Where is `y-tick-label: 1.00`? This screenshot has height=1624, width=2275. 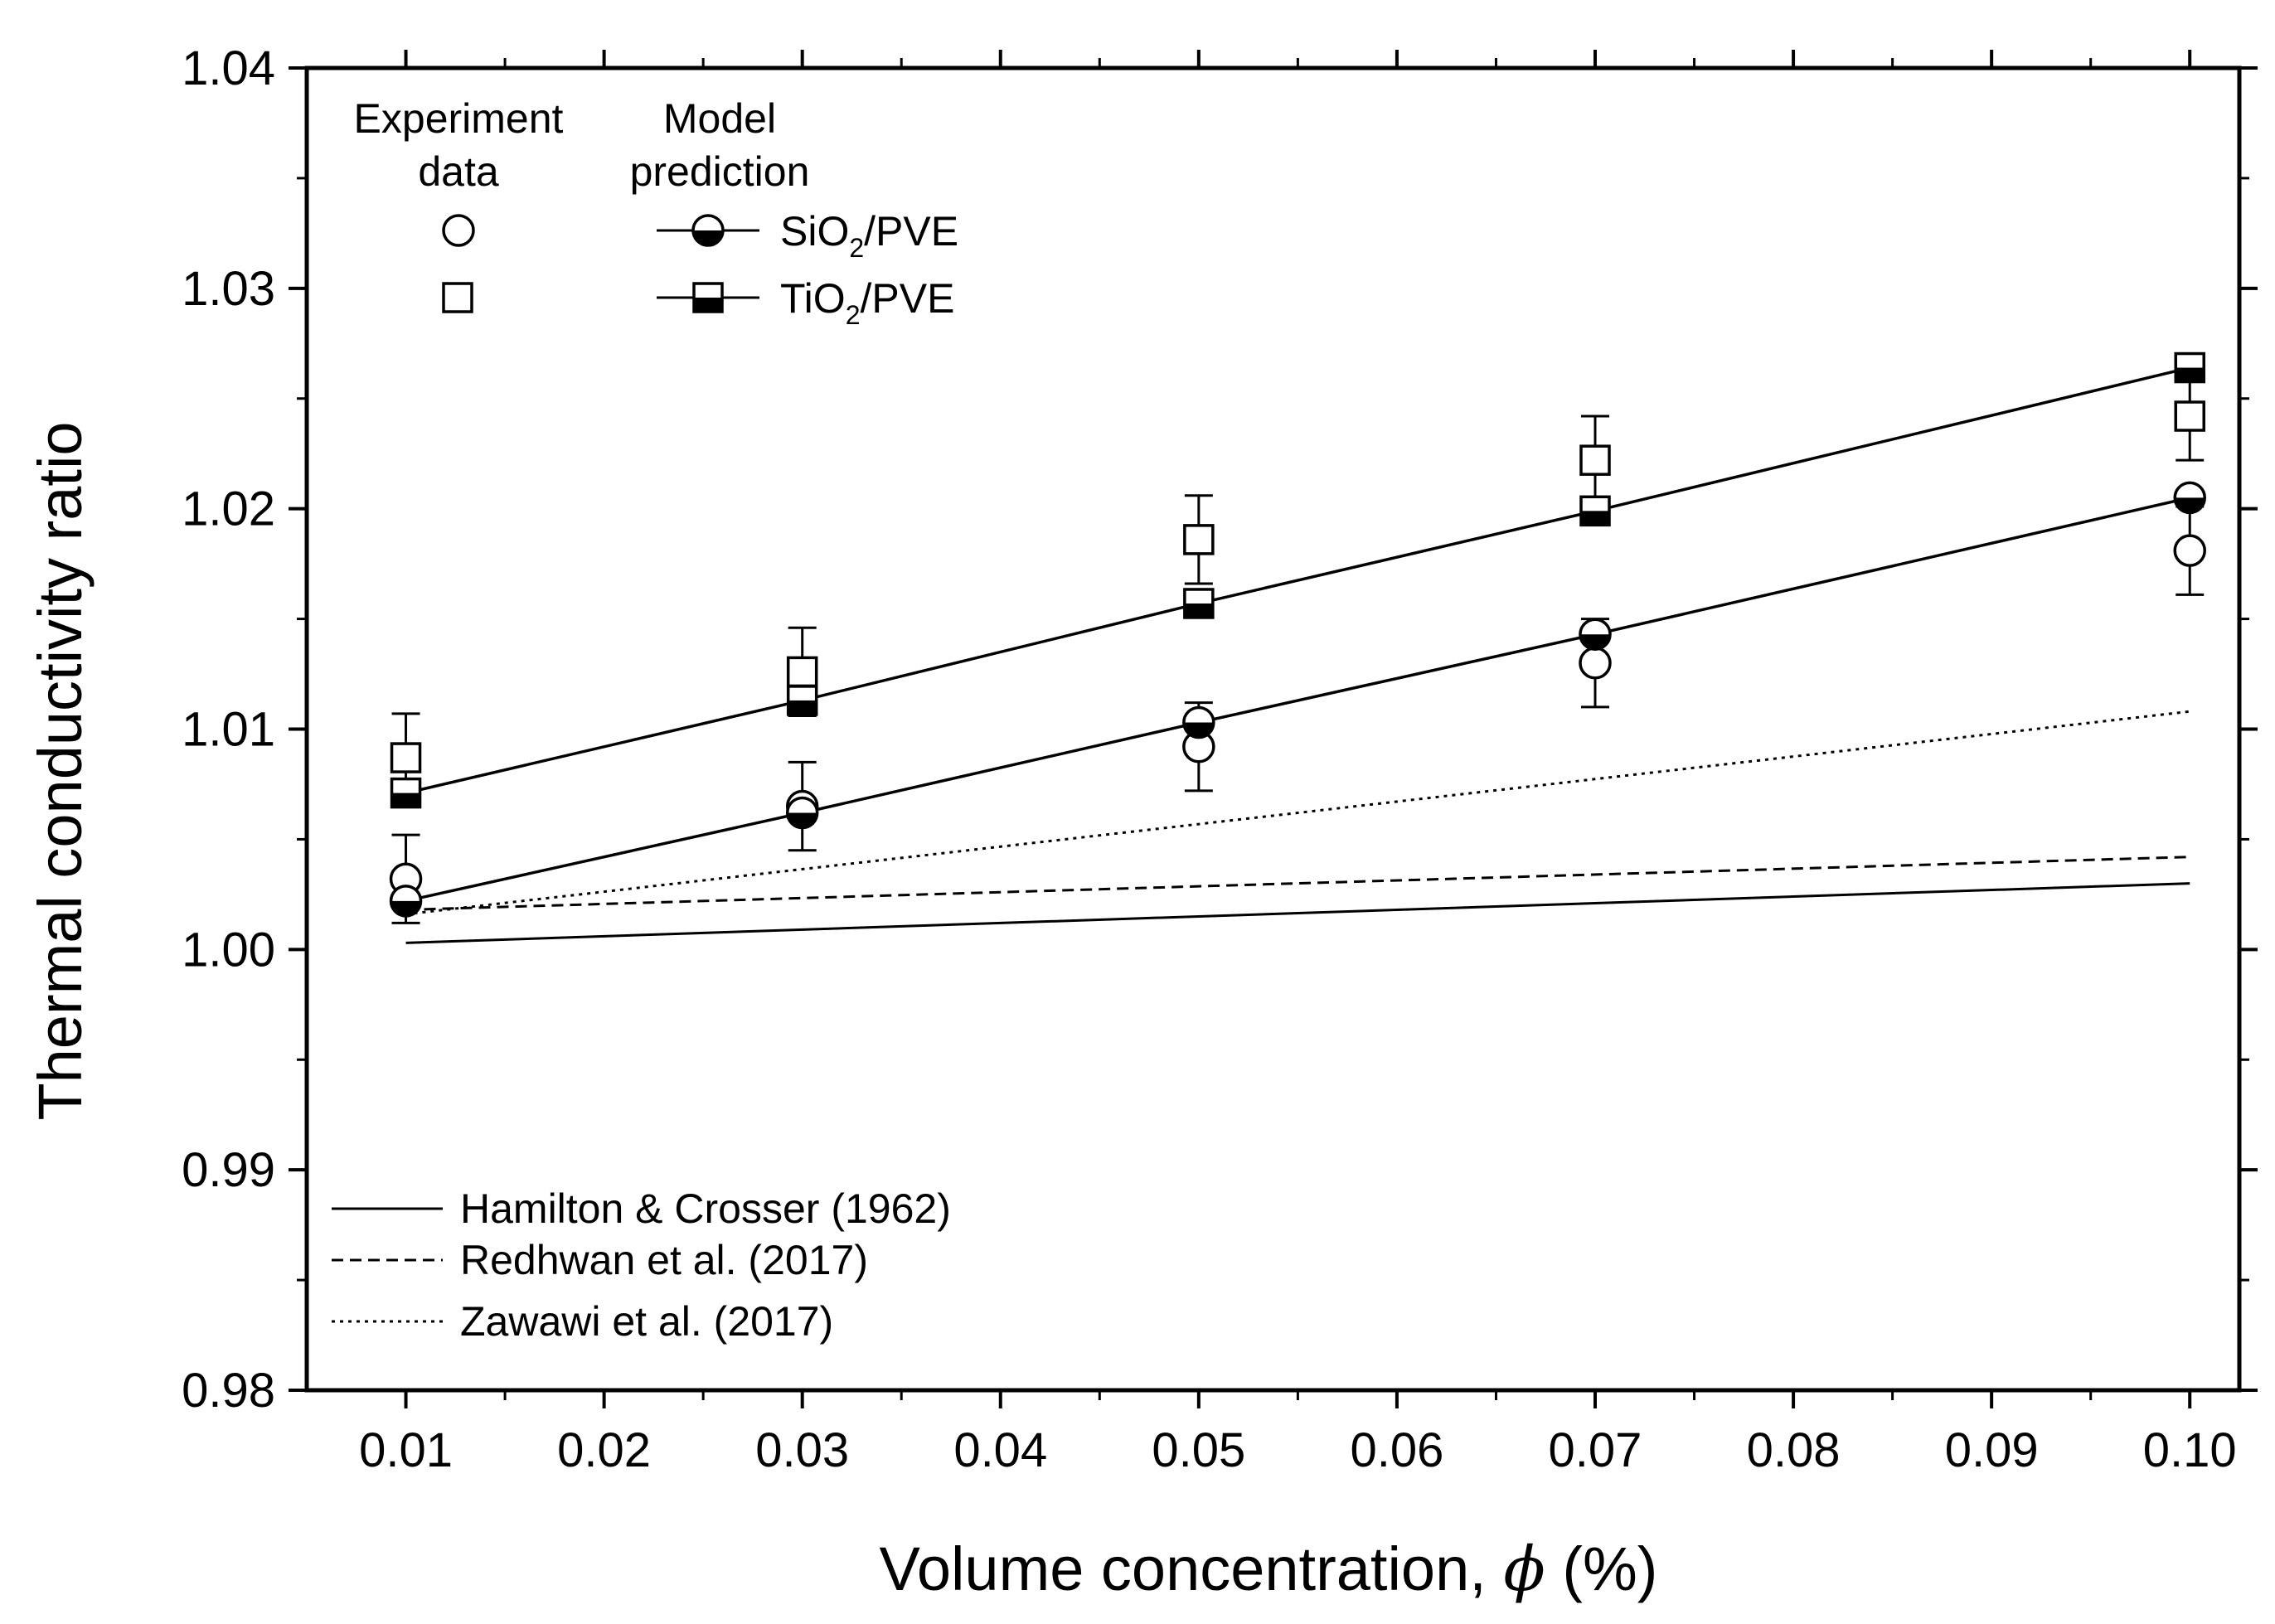
y-tick-label: 1.00 is located at coordinates (228, 950).